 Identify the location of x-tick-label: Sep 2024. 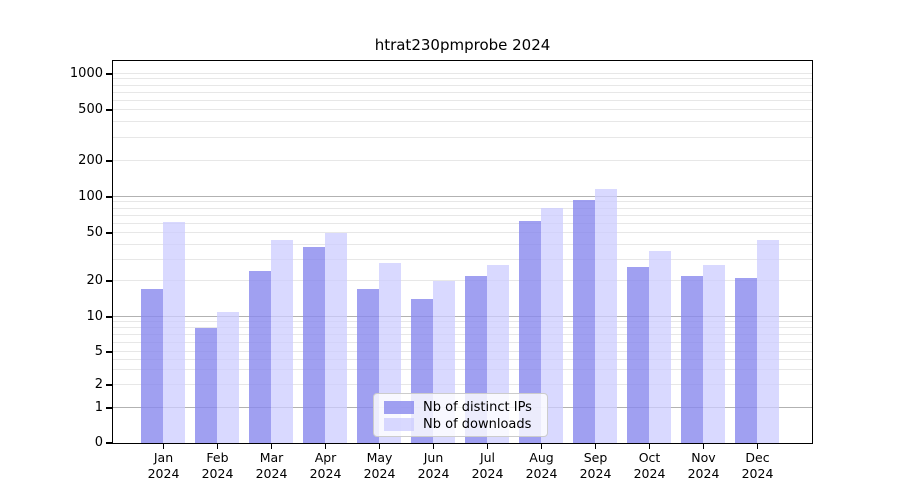
(596, 466).